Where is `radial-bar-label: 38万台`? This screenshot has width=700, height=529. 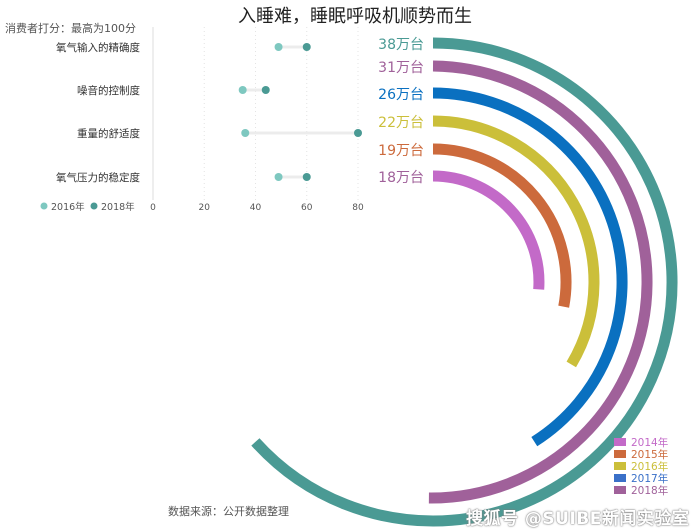 radial-bar-label: 38万台 is located at coordinates (401, 45).